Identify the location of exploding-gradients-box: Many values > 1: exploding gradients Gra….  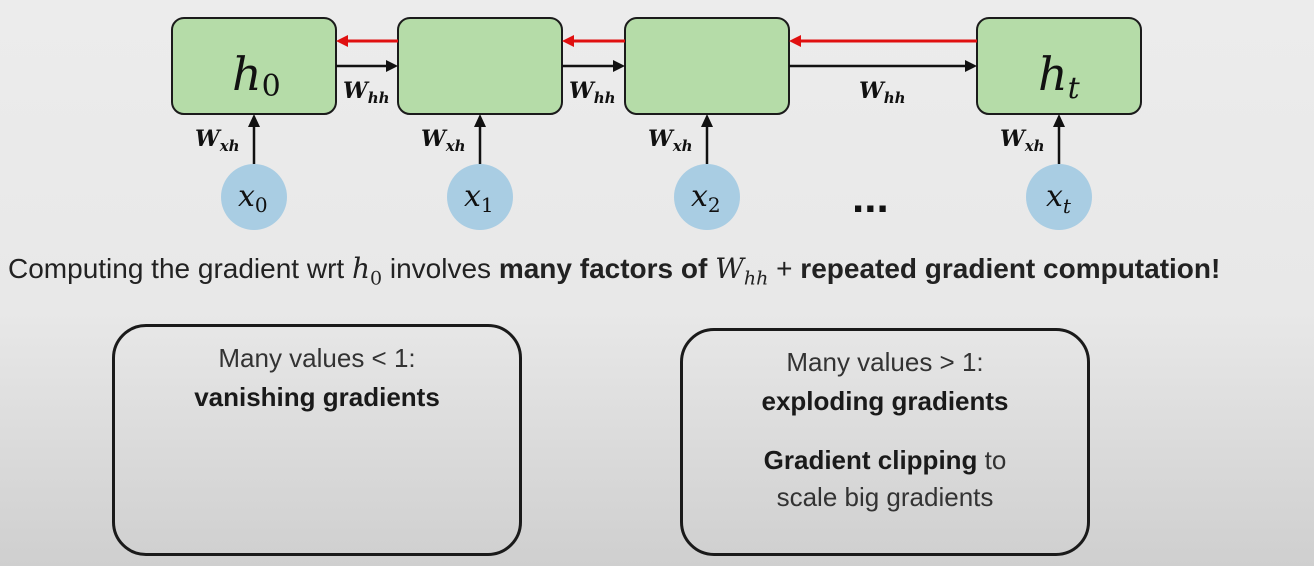
(885, 442).